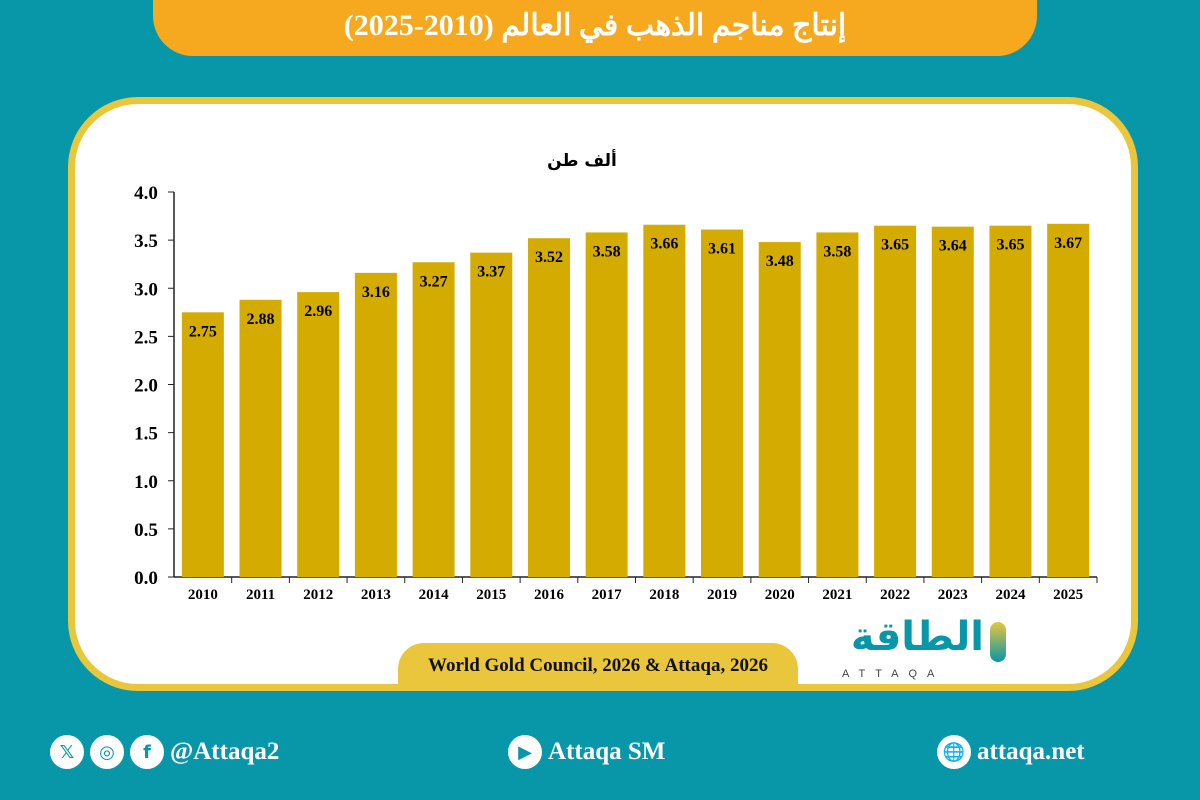 This screenshot has width=1200, height=800. I want to click on website-url: attaqa.net, so click(1031, 751).